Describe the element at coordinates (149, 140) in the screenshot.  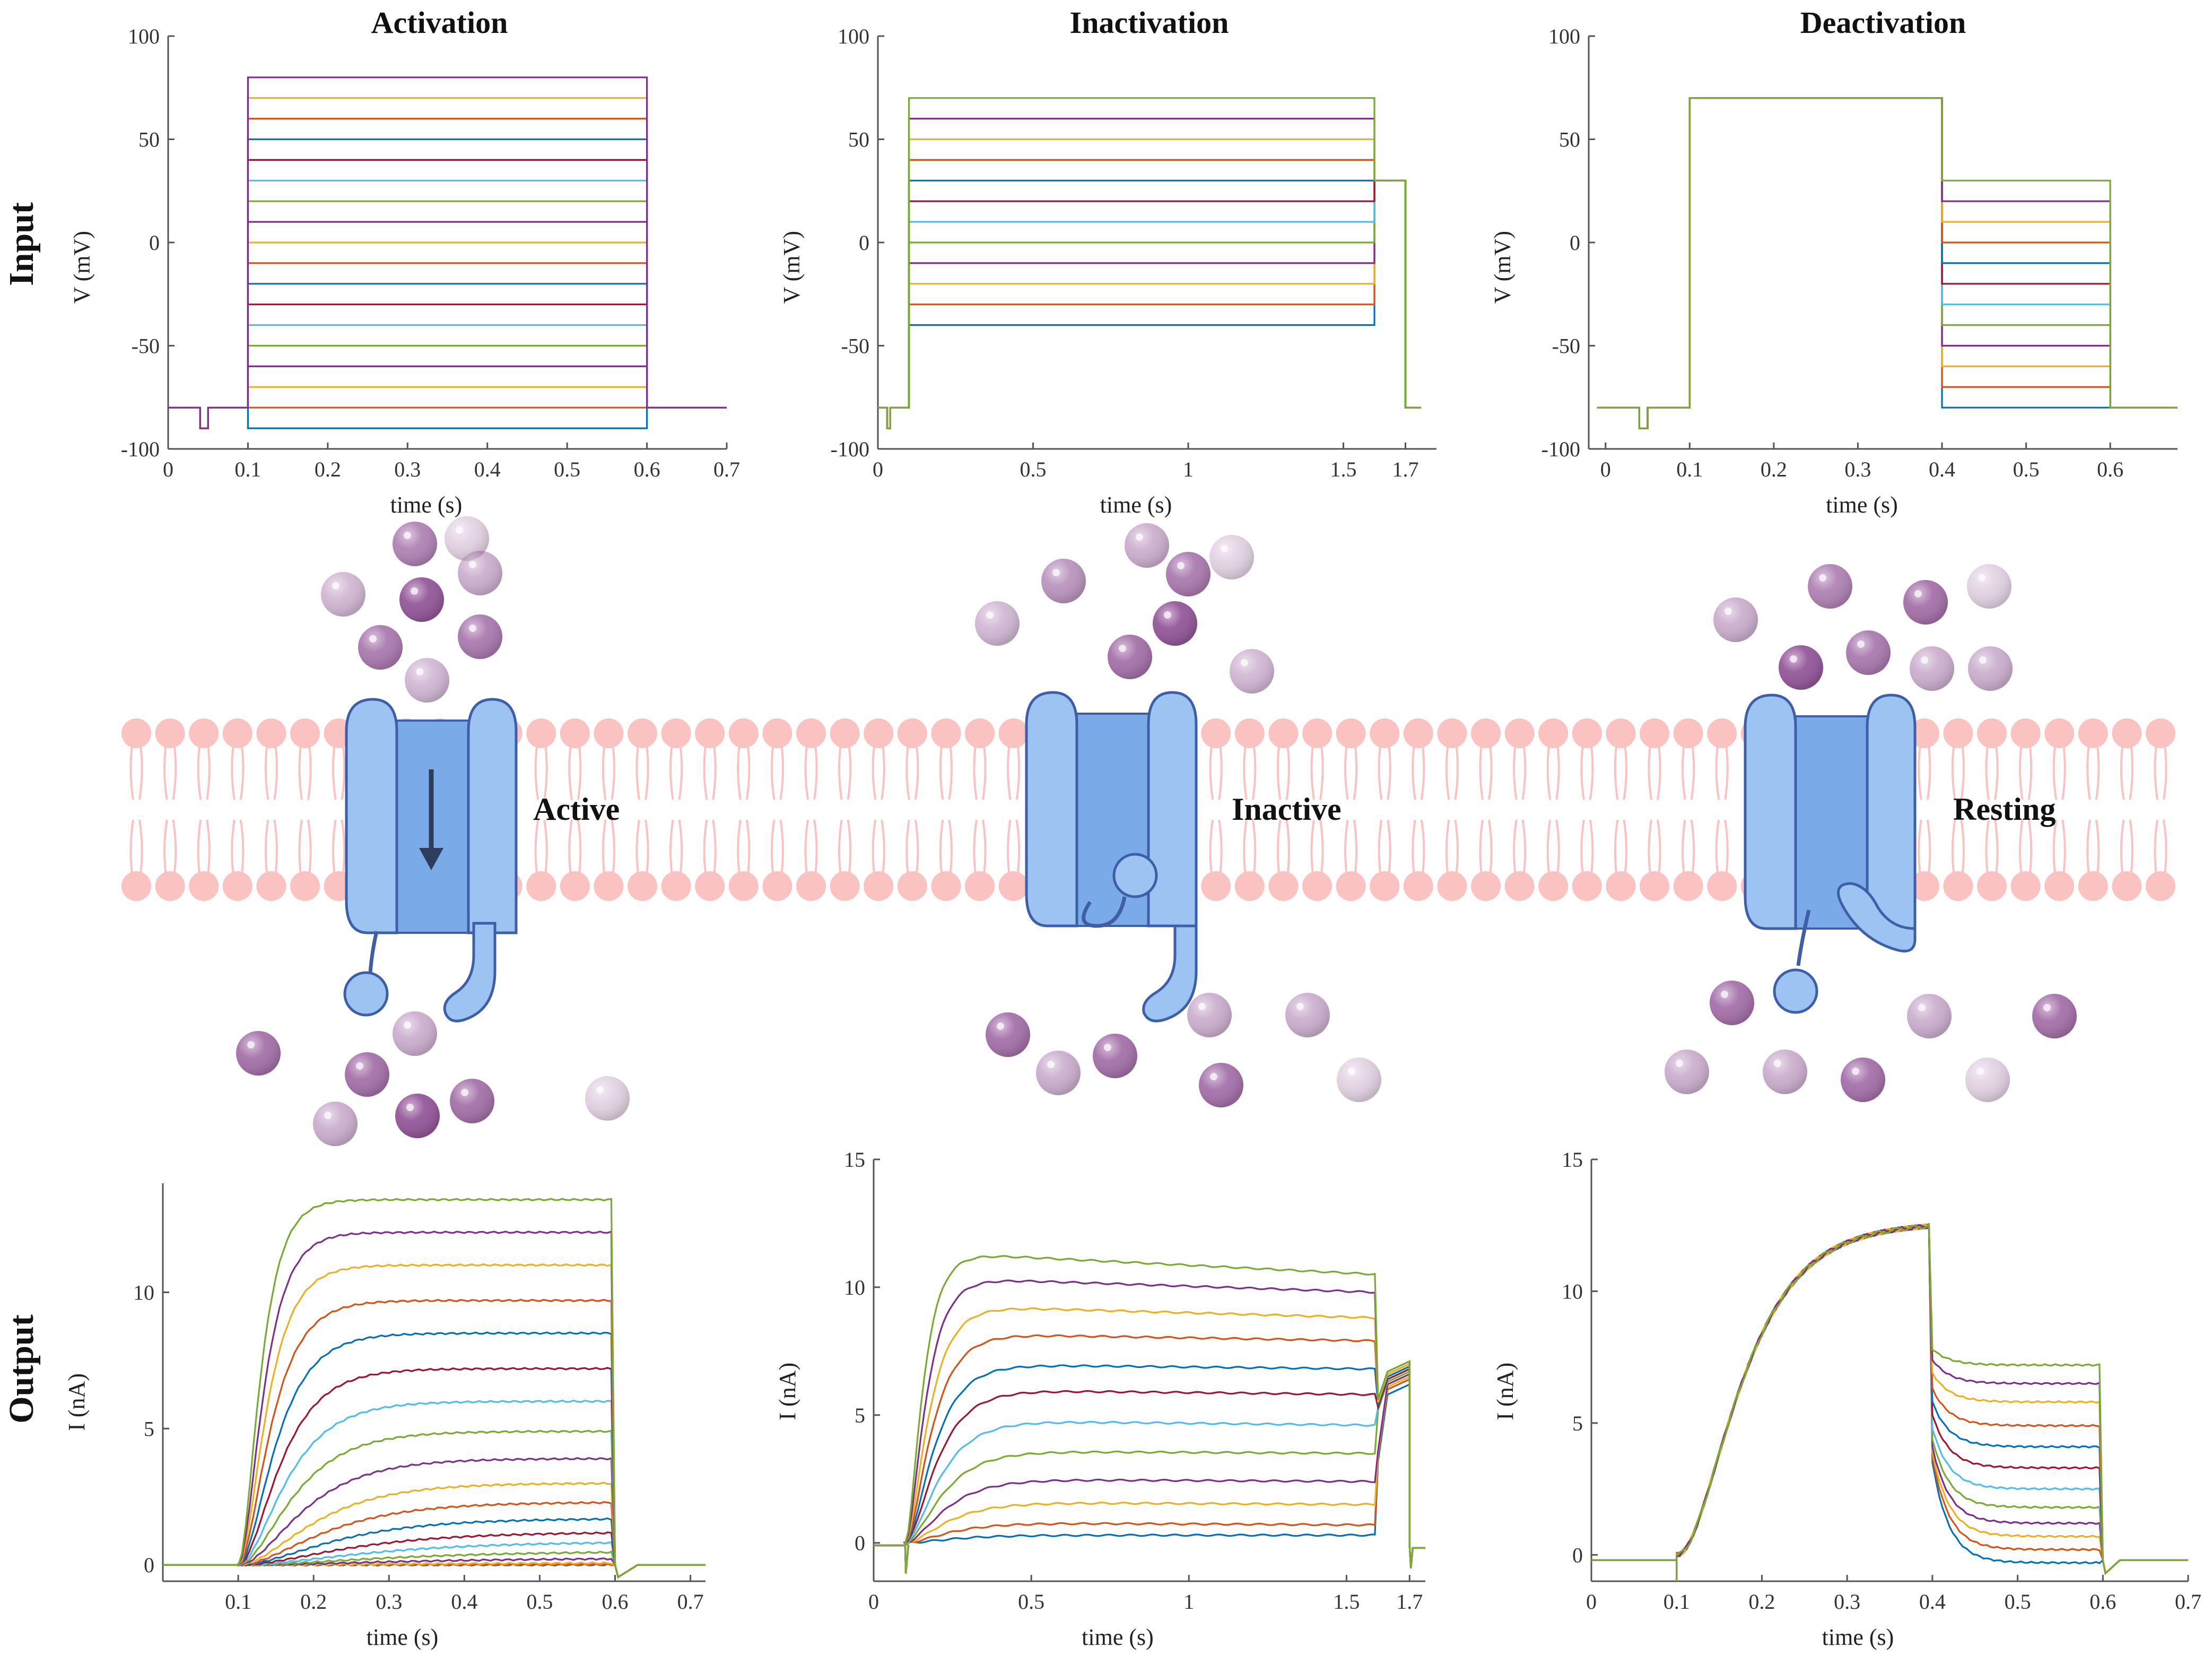
I see `y-tick-label: 50` at that location.